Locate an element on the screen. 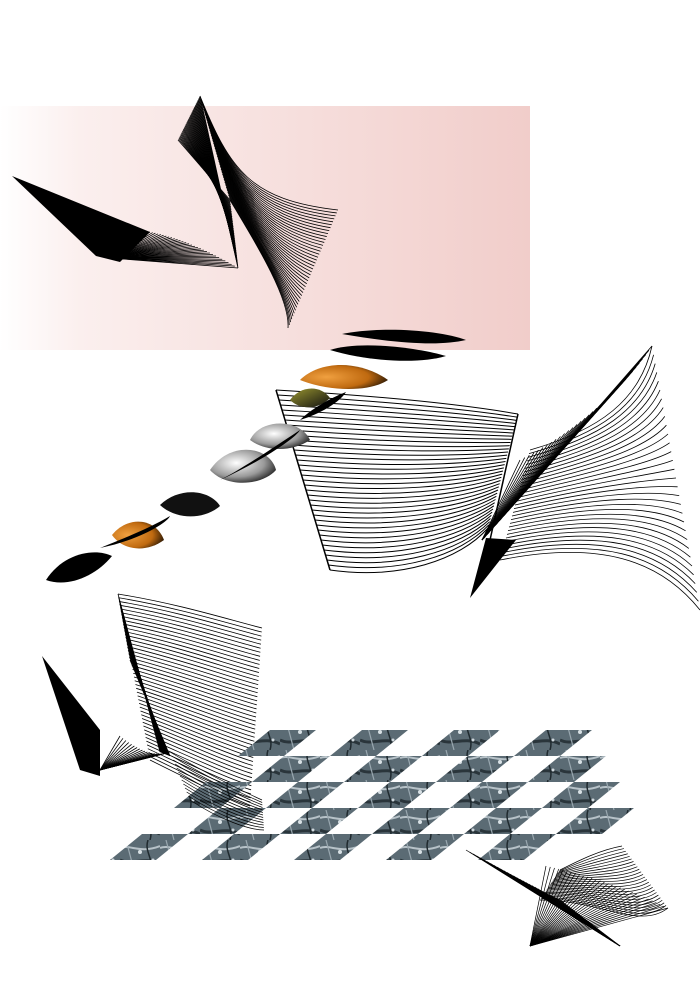  line-sheet-center is located at coordinates (397, 481).